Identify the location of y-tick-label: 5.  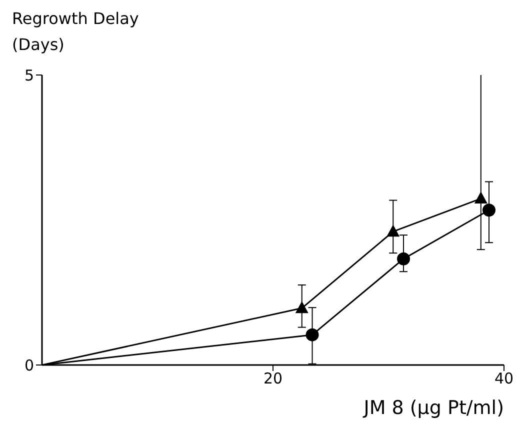
(29, 75).